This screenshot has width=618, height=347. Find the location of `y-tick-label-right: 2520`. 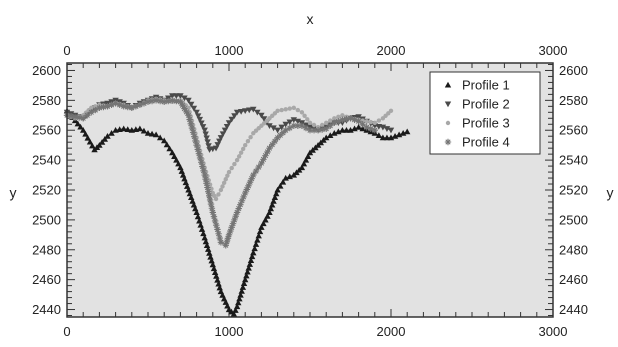

y-tick-label-right: 2520 is located at coordinates (573, 190).